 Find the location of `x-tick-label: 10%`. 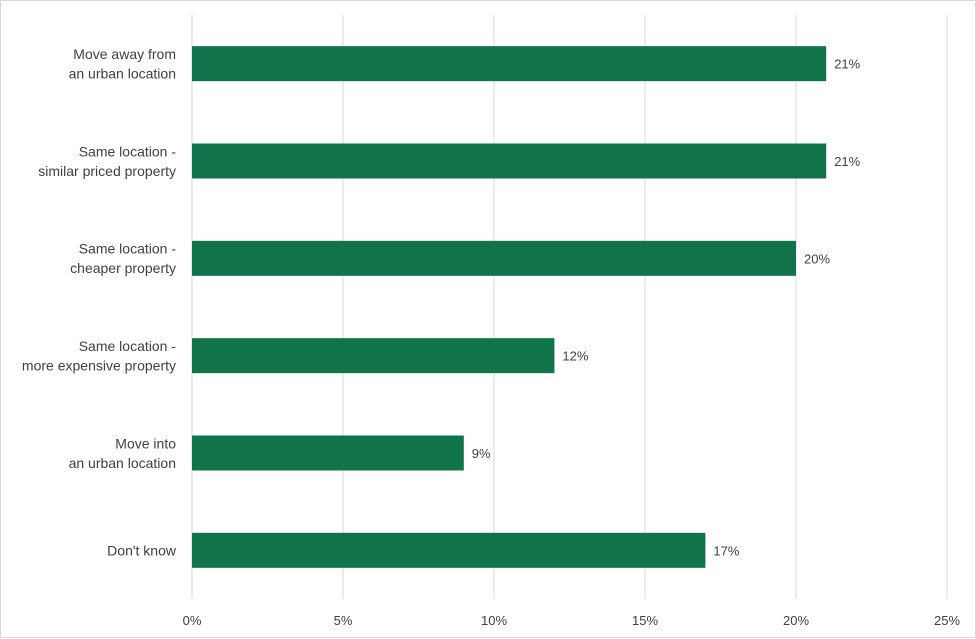

x-tick-label: 10% is located at coordinates (494, 620).